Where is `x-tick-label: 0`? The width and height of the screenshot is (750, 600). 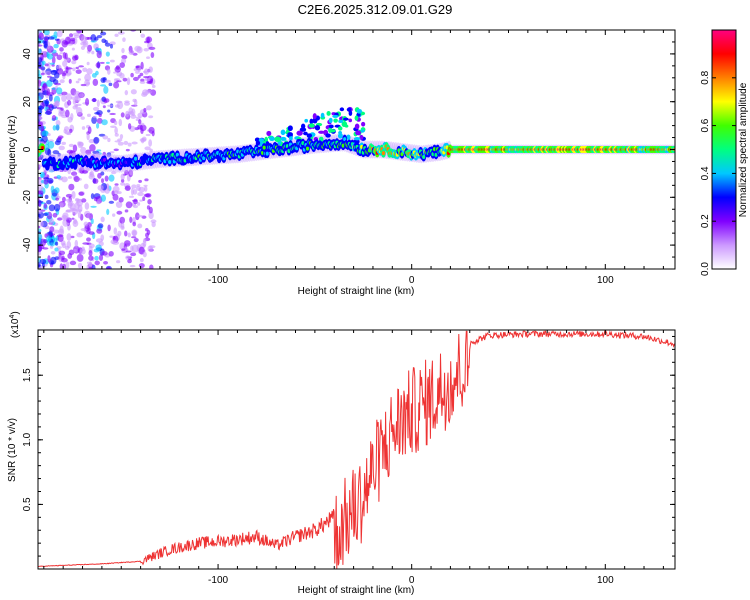 x-tick-label: 0 is located at coordinates (412, 280).